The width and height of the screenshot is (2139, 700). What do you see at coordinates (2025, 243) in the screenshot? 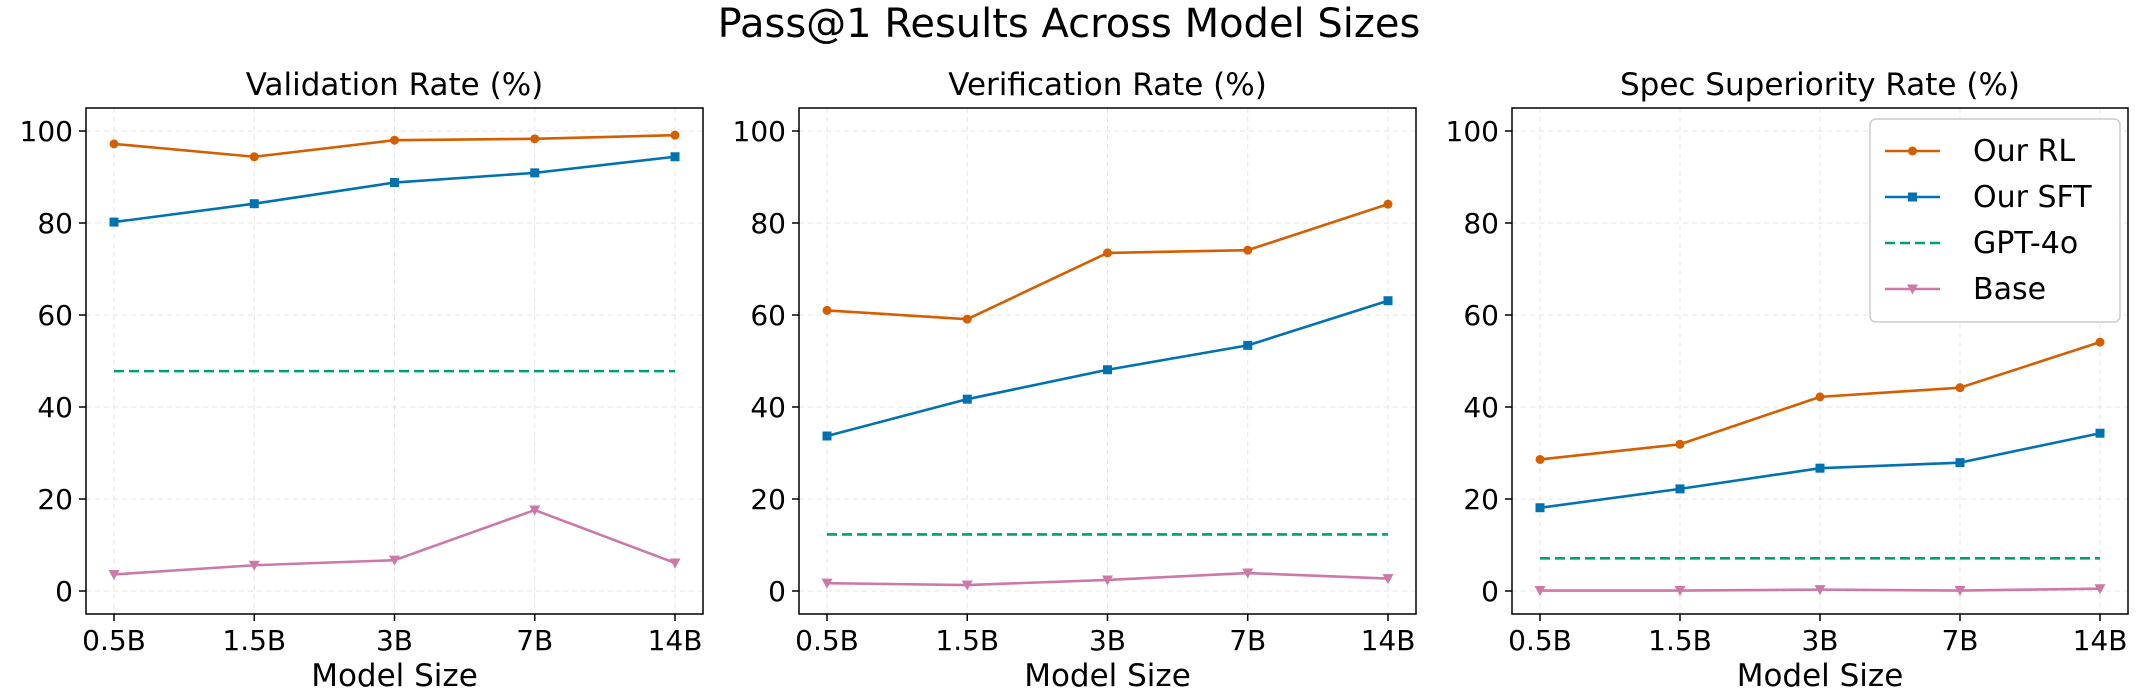
I see `legend-label-gpt-4o: GPT-4o` at bounding box center [2025, 243].